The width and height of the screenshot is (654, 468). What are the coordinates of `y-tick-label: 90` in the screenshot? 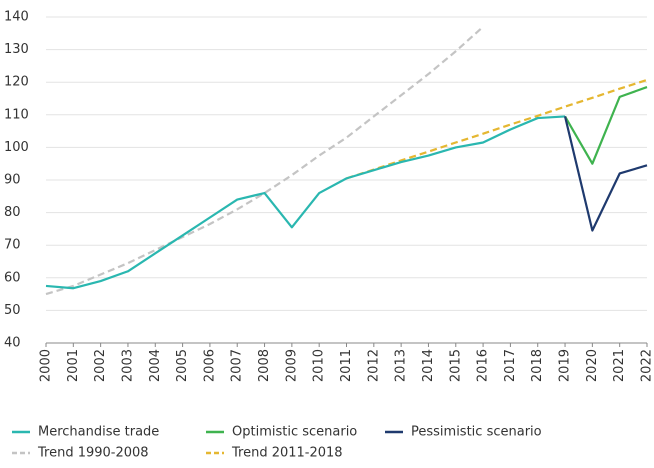 It's located at (12, 180).